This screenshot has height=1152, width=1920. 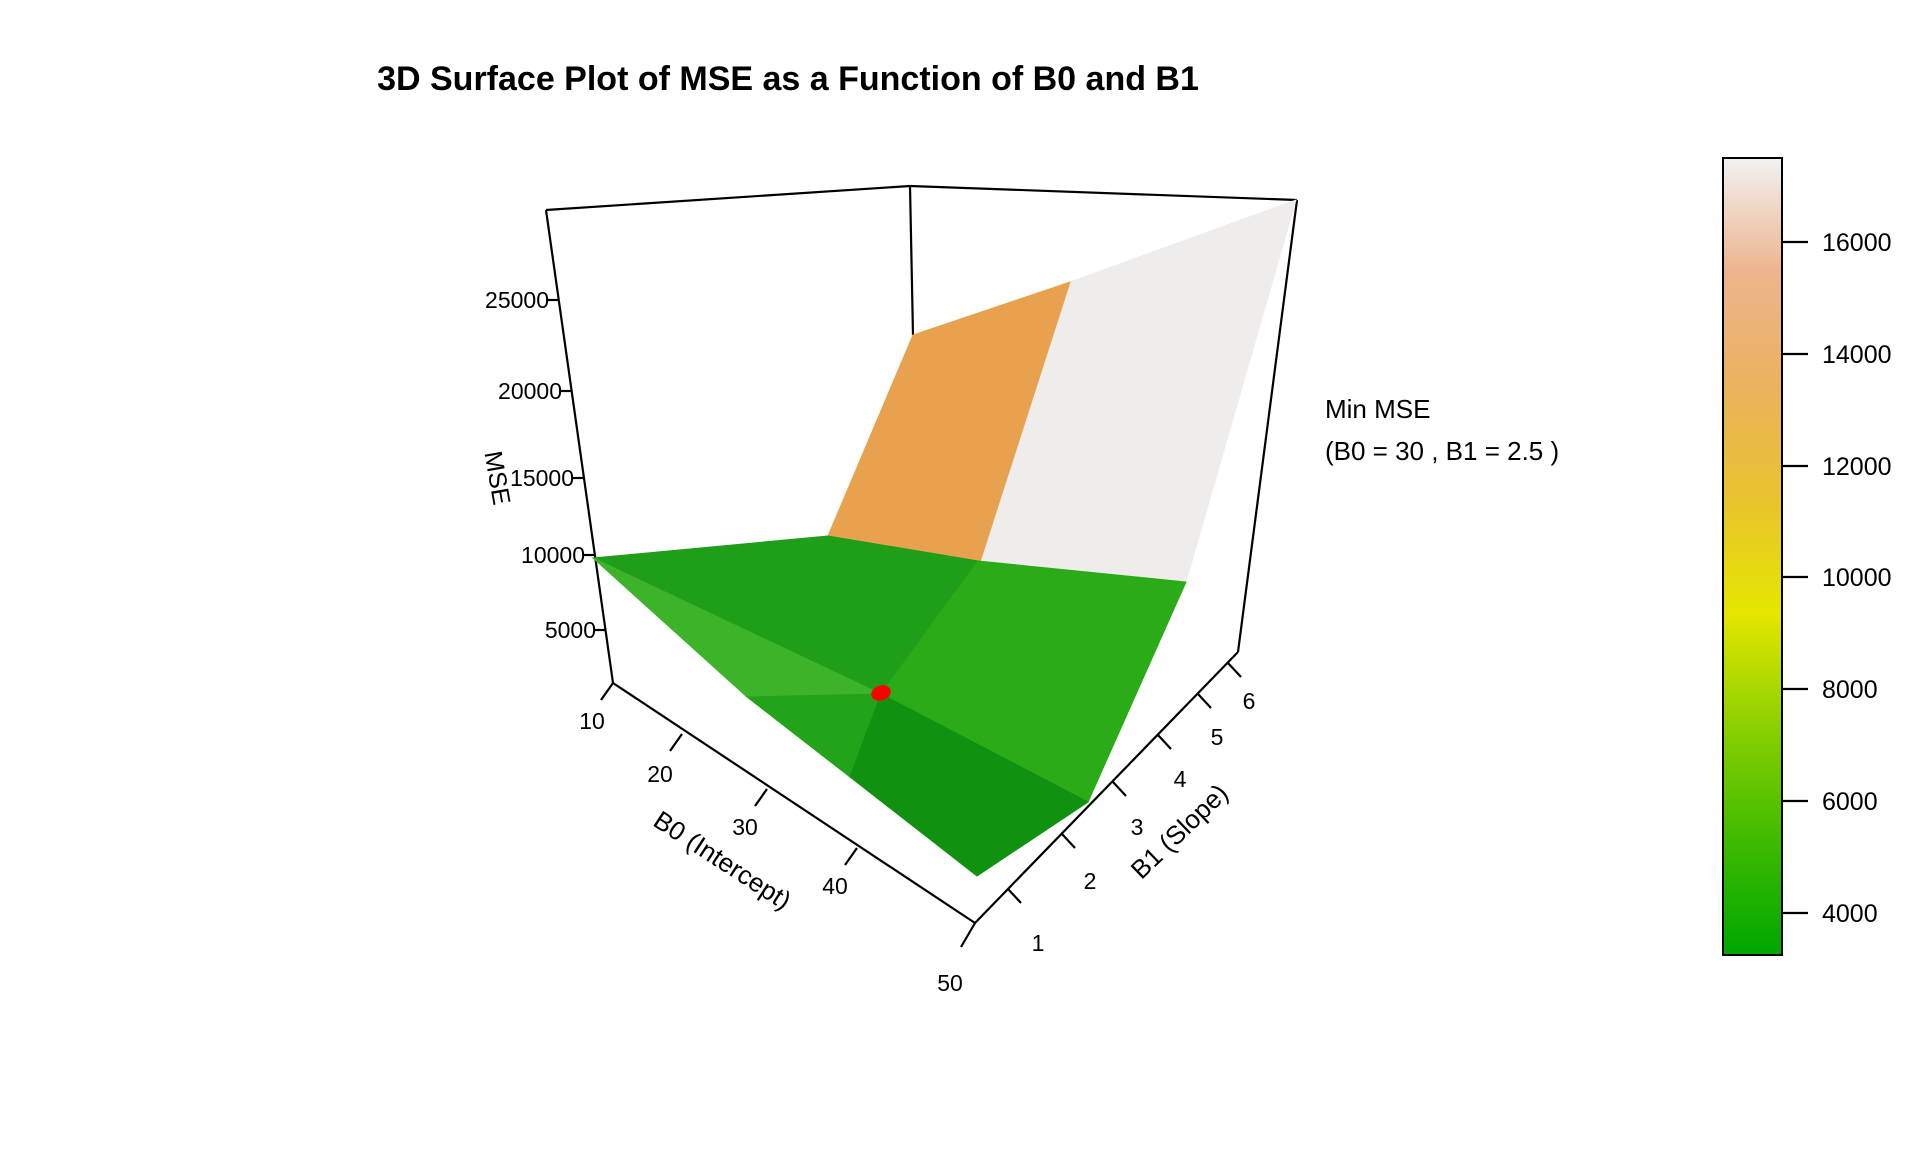 What do you see at coordinates (911, 260) in the screenshot?
I see `box-rear-vertical-edge` at bounding box center [911, 260].